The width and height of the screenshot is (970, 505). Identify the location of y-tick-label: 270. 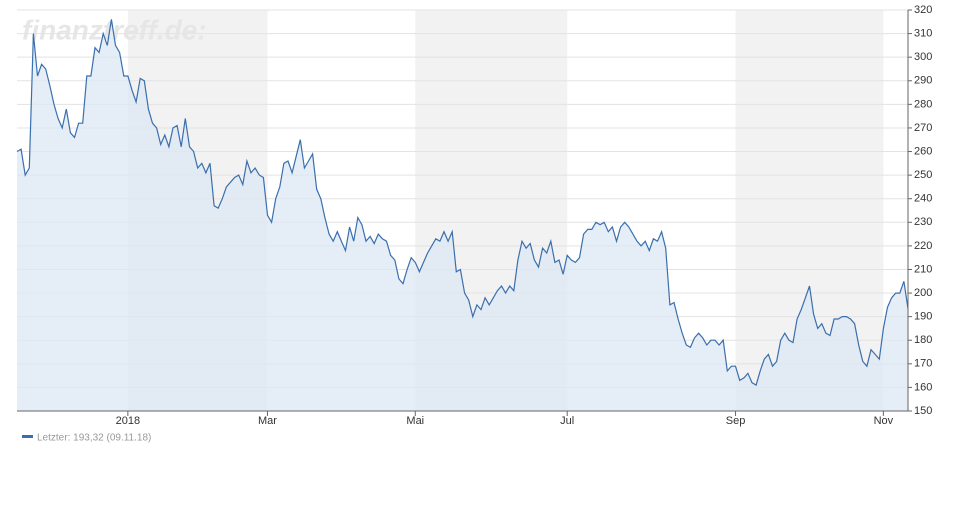
(923, 128).